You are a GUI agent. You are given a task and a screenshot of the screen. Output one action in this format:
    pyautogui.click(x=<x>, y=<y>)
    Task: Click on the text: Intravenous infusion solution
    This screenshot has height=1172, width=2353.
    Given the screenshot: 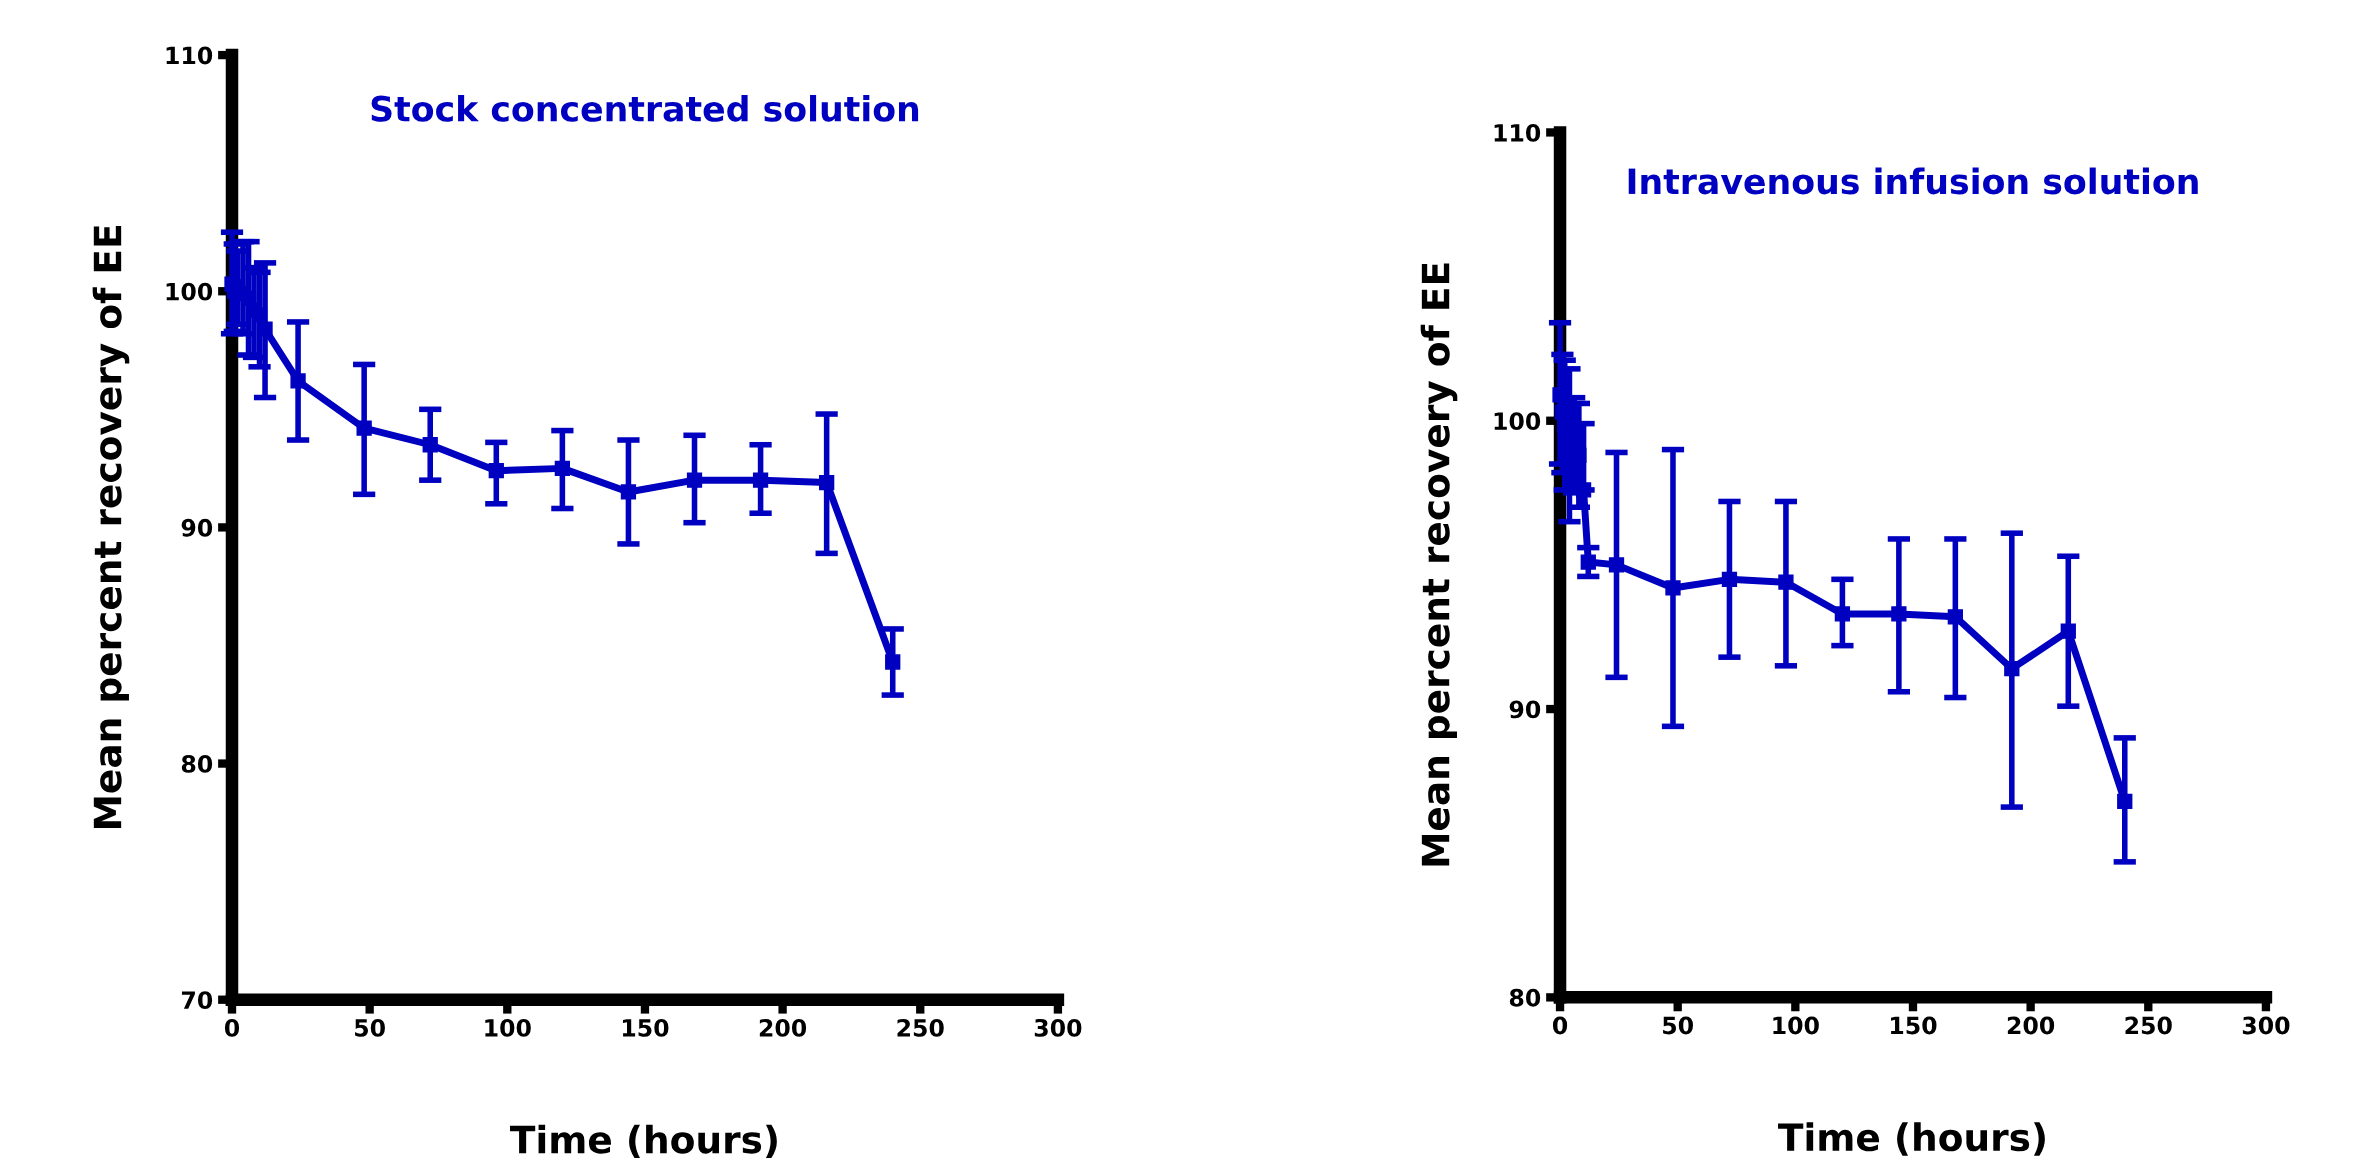 What is the action you would take?
    pyautogui.click(x=1913, y=181)
    